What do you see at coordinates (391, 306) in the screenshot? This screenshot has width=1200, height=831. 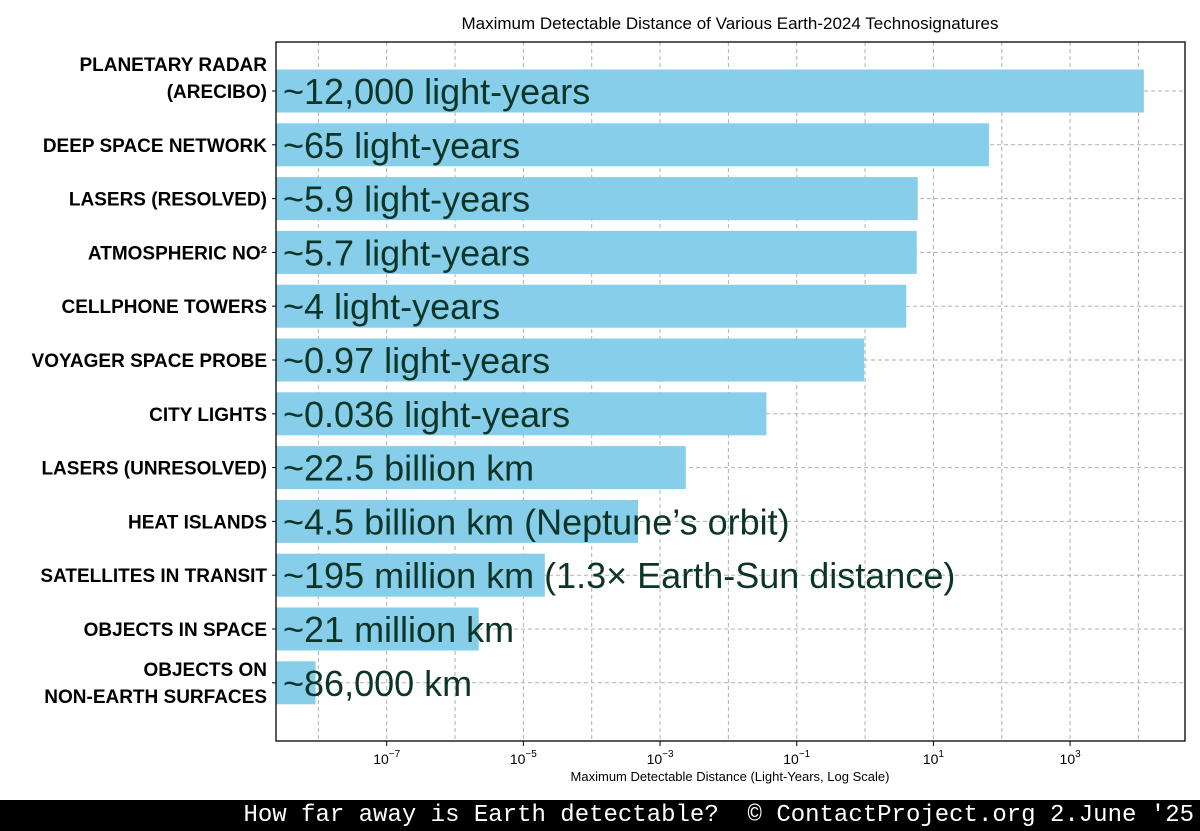 I see `bar-value-label: ~4 light-years` at bounding box center [391, 306].